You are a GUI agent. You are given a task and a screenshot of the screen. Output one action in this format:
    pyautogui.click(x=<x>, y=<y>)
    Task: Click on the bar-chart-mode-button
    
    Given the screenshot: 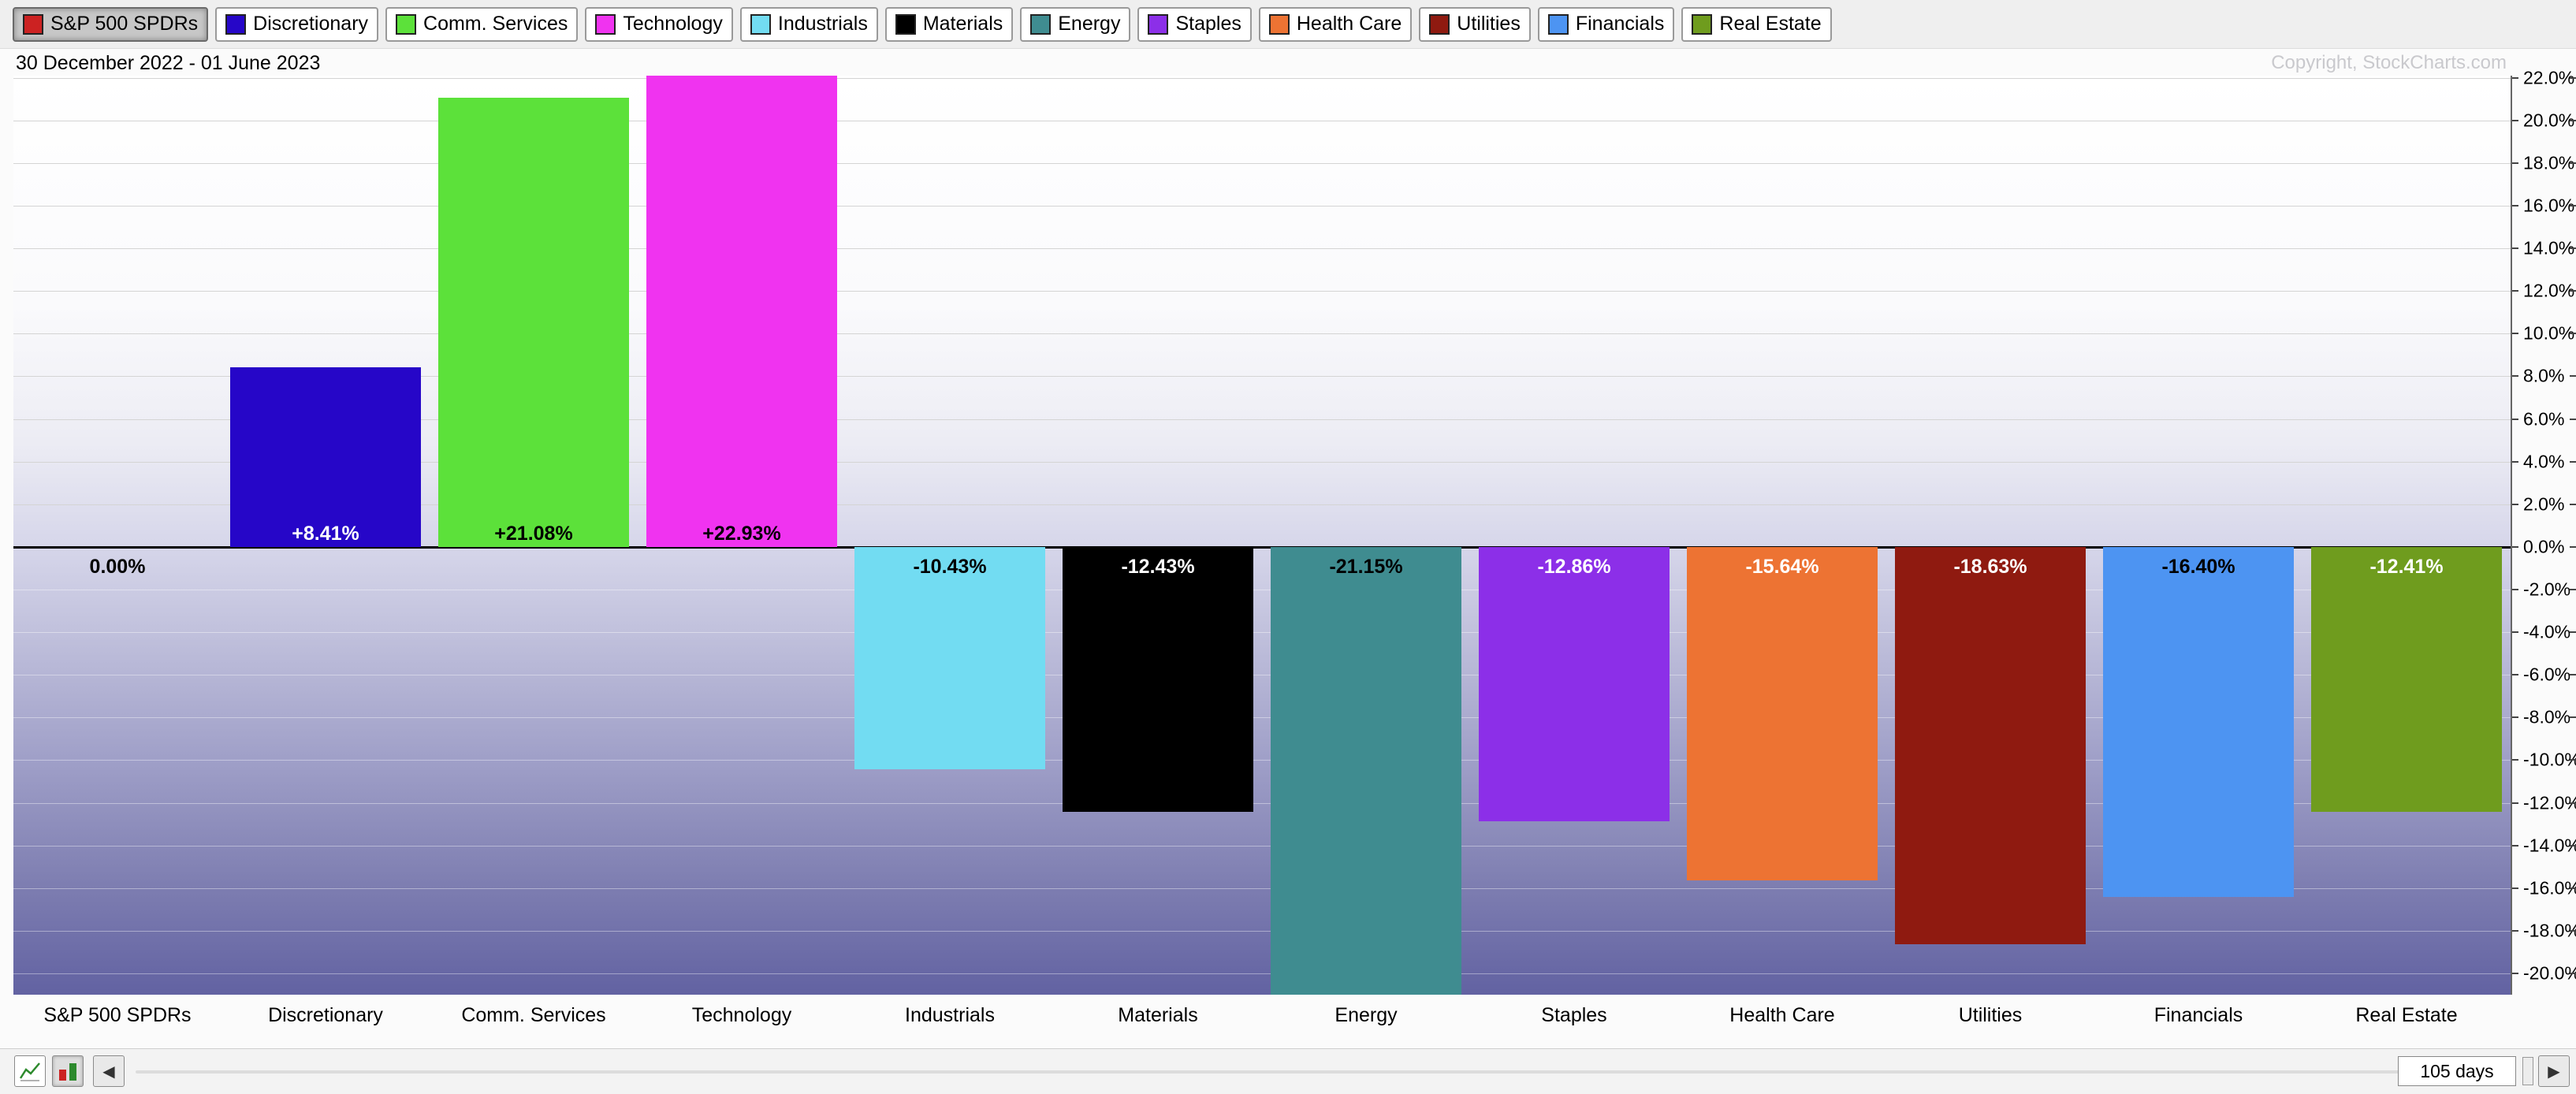 What is the action you would take?
    pyautogui.click(x=68, y=1071)
    